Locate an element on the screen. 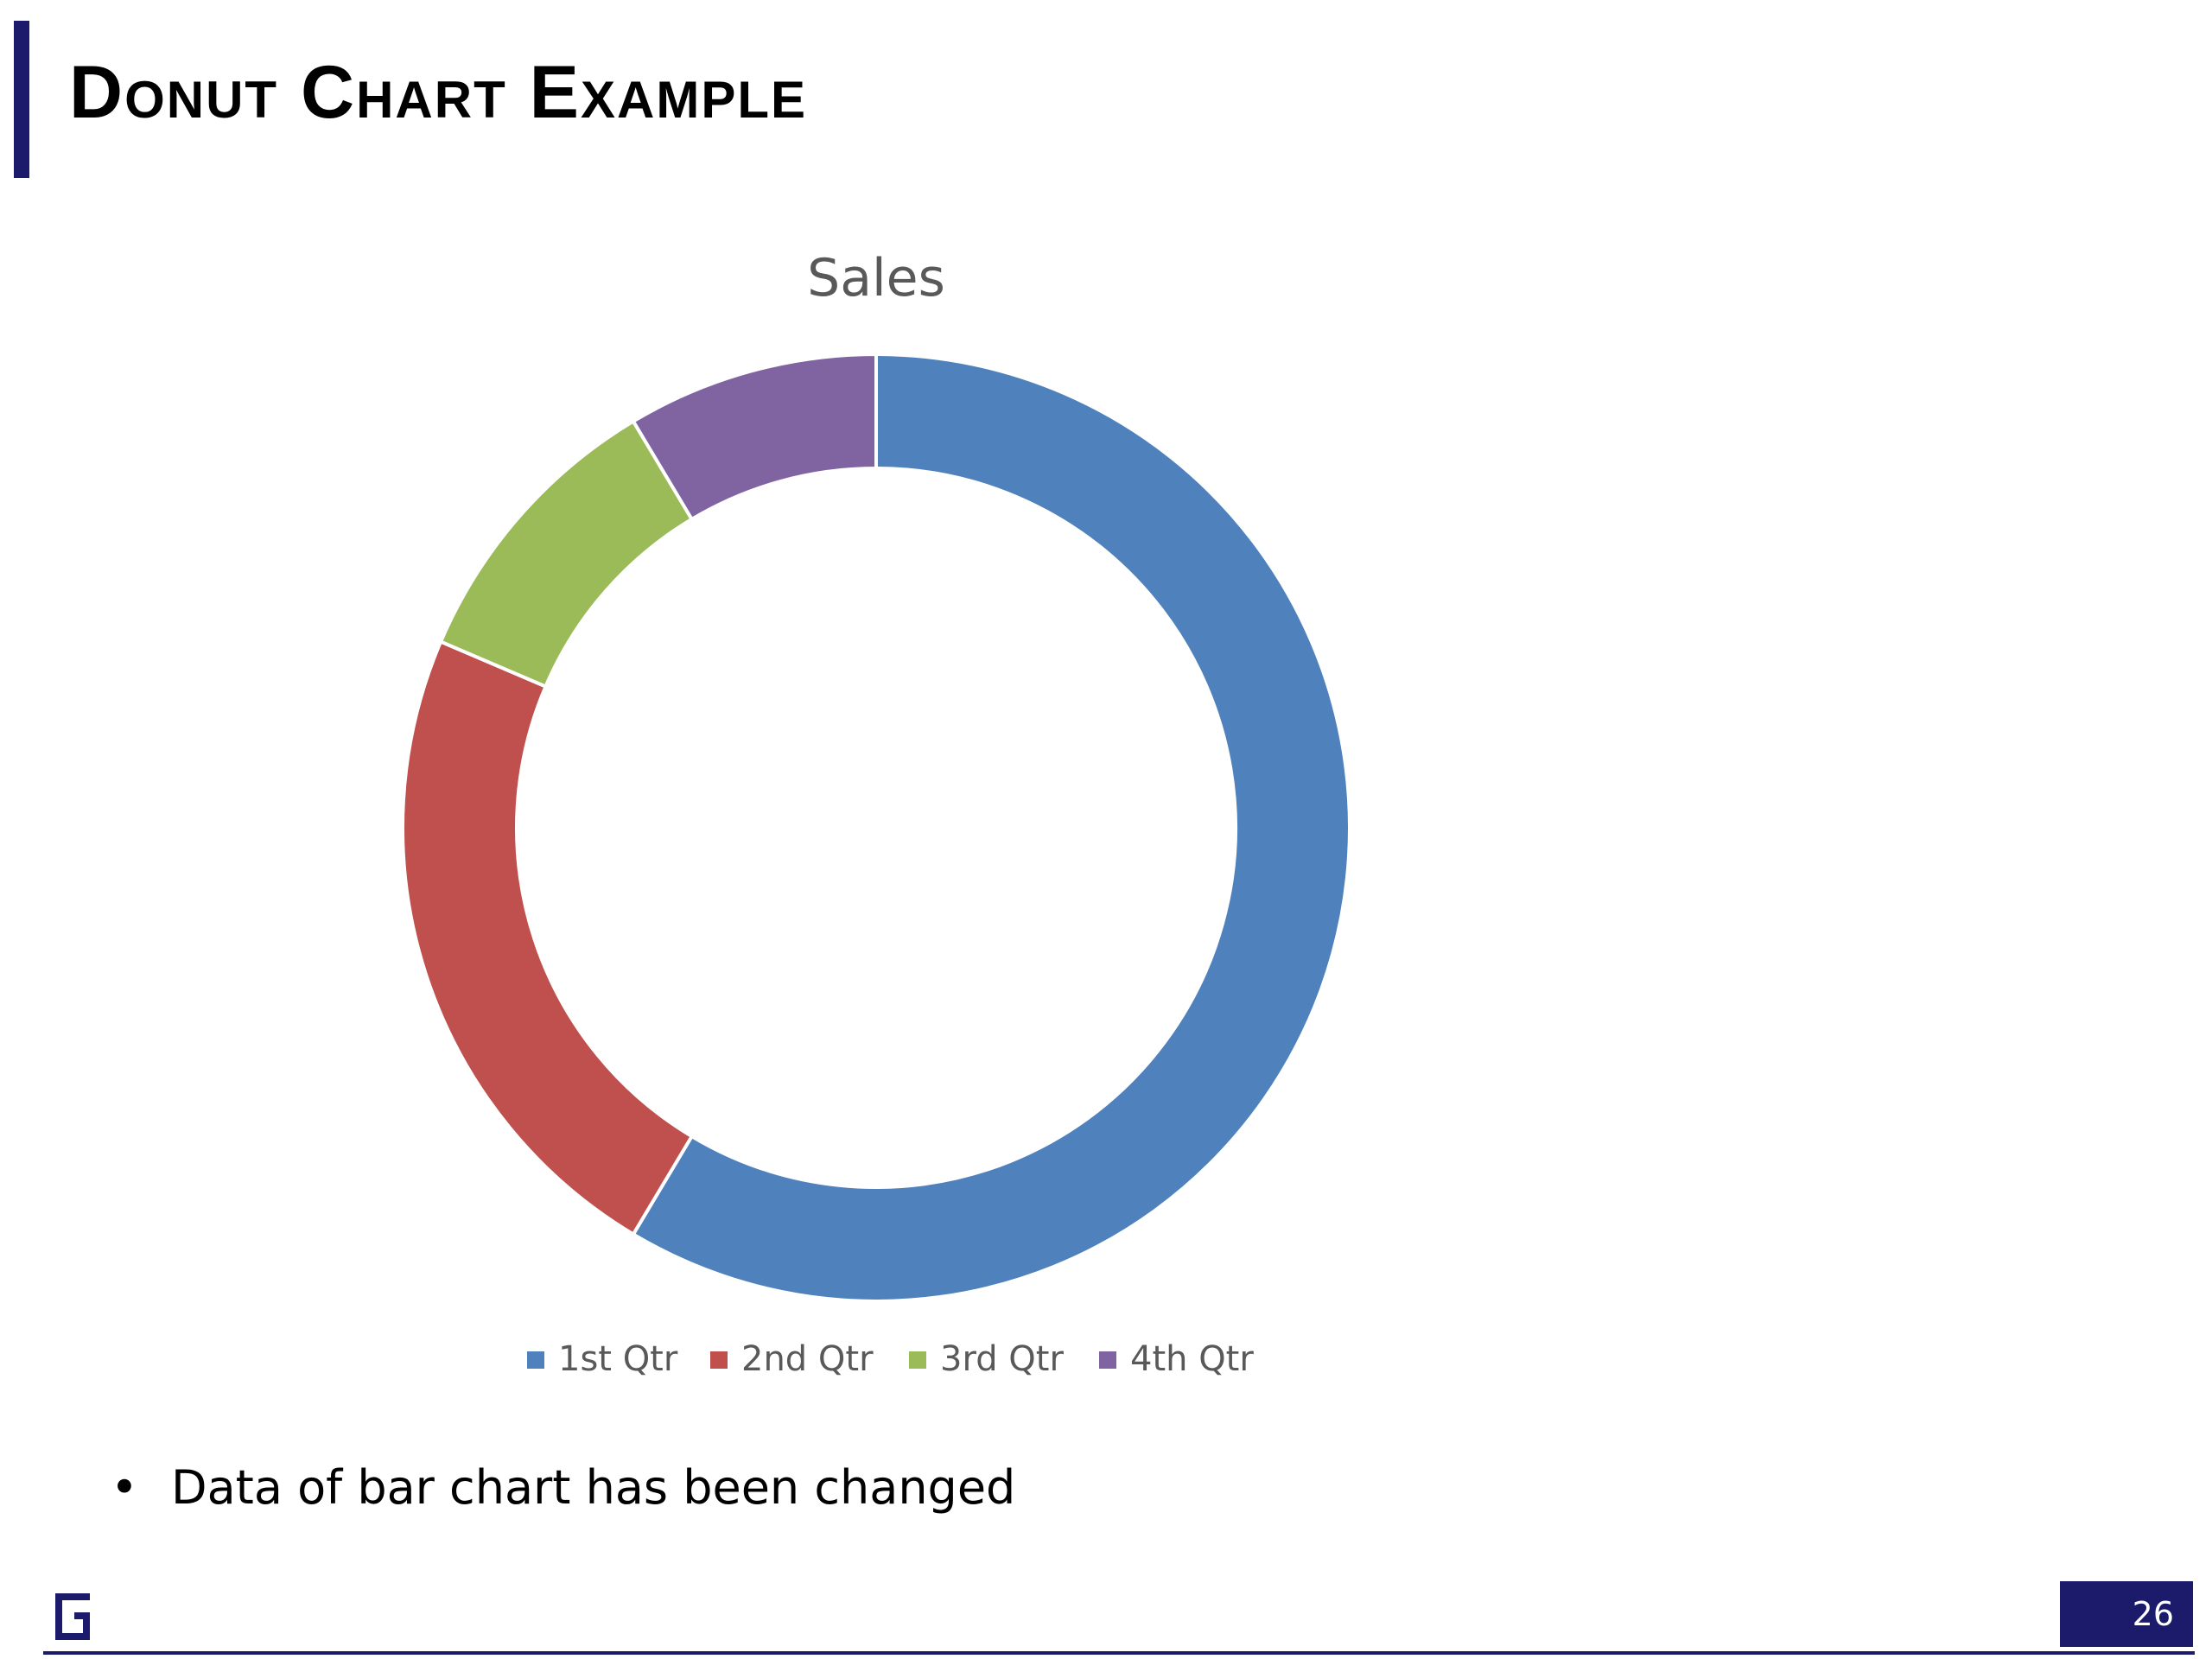 The image size is (2212, 1659). legend-label-2: 2nd Qtr is located at coordinates (807, 1359).